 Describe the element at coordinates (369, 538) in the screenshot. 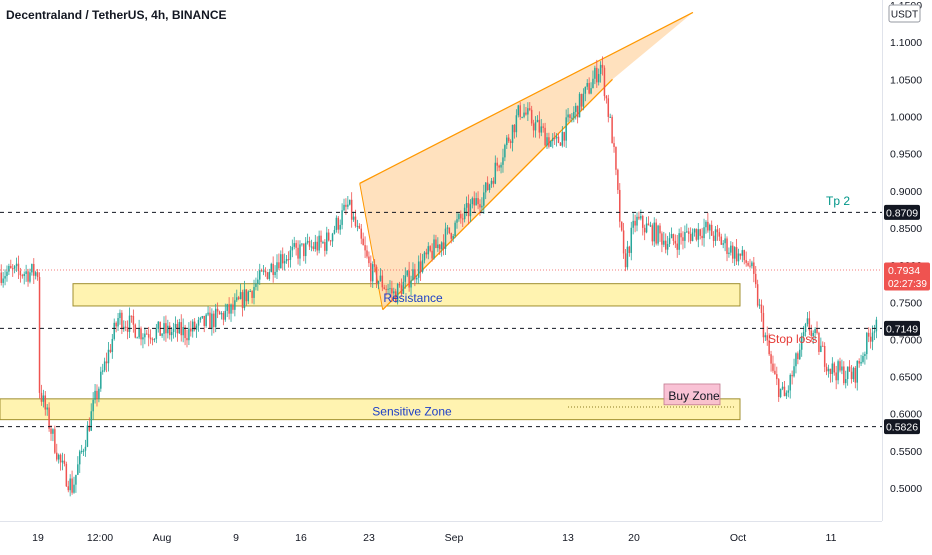

I see `time-tick-label: 23` at that location.